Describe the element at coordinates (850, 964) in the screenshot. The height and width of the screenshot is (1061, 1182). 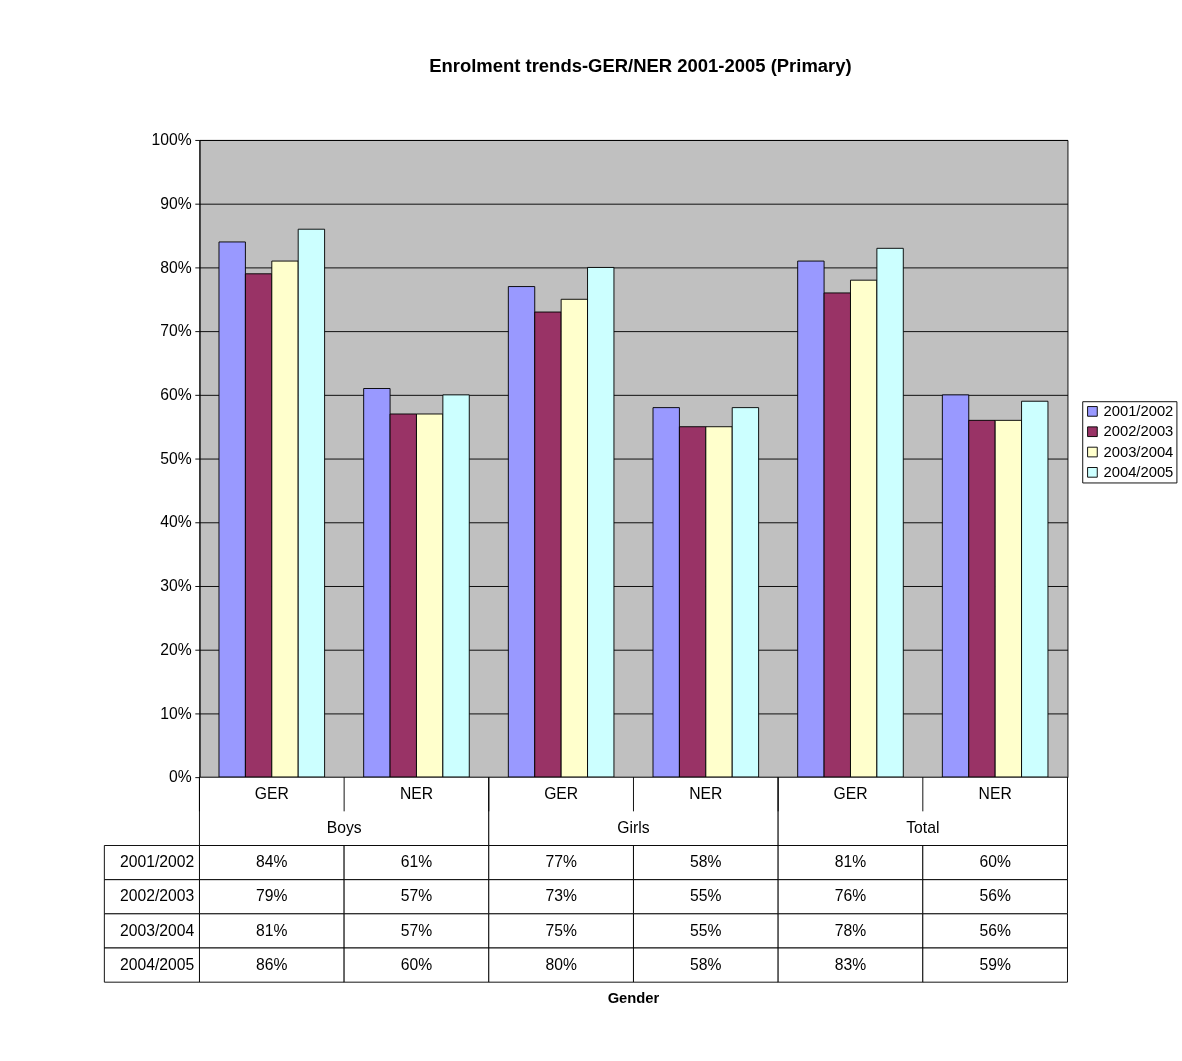
I see `data-label: 83%` at that location.